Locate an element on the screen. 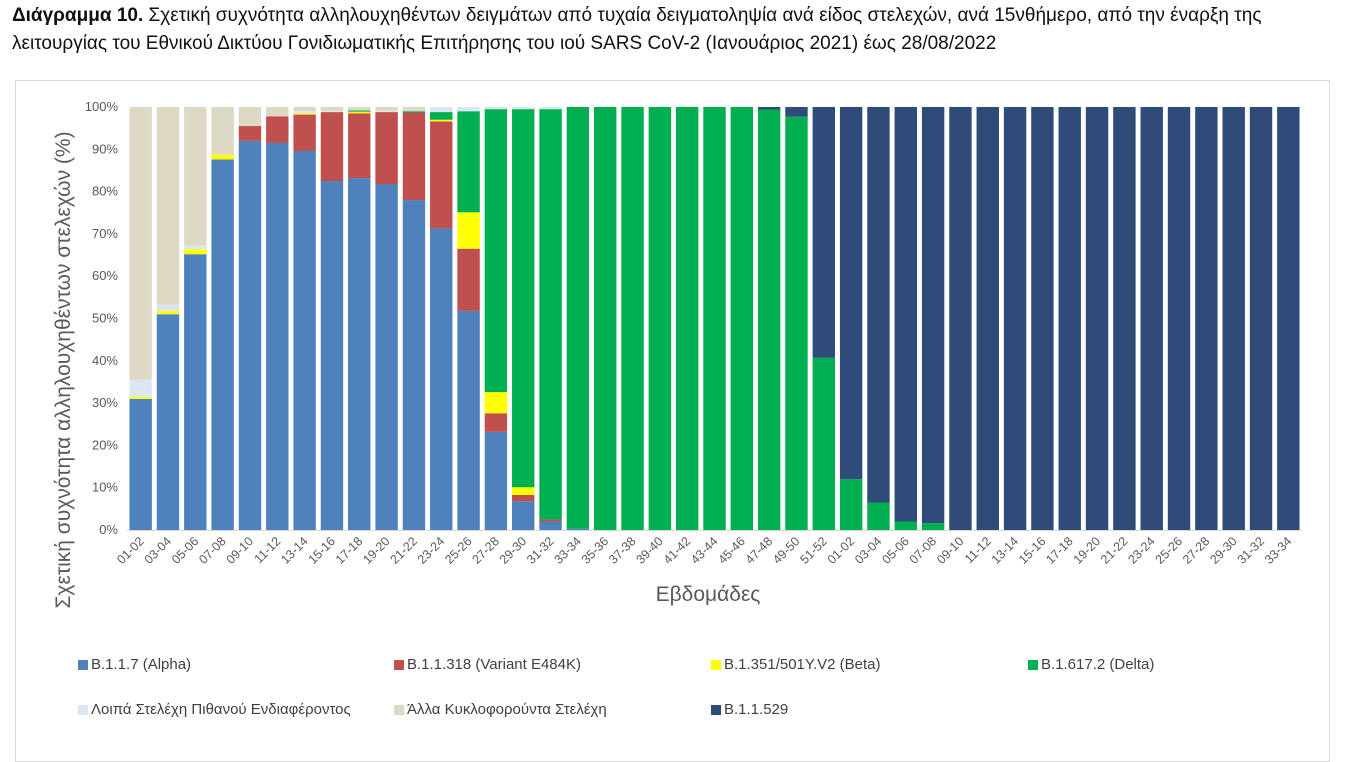 The height and width of the screenshot is (762, 1351). x-axis-title: Εβδομάδες is located at coordinates (708, 594).